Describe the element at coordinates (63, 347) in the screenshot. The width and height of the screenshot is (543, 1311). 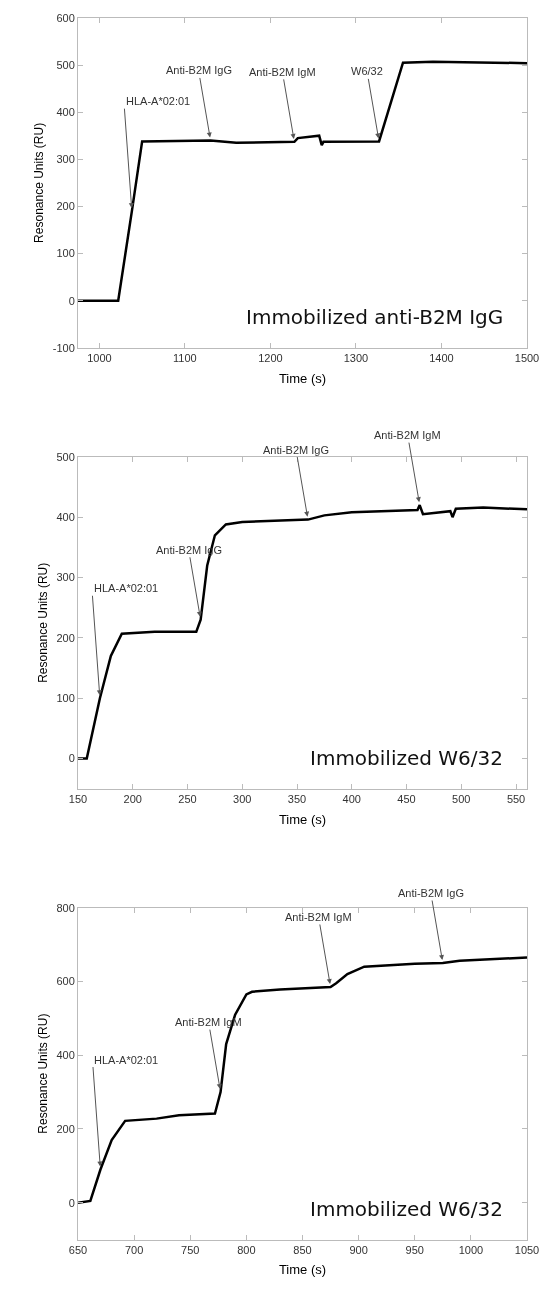
I see `y-tick-label: -100` at that location.